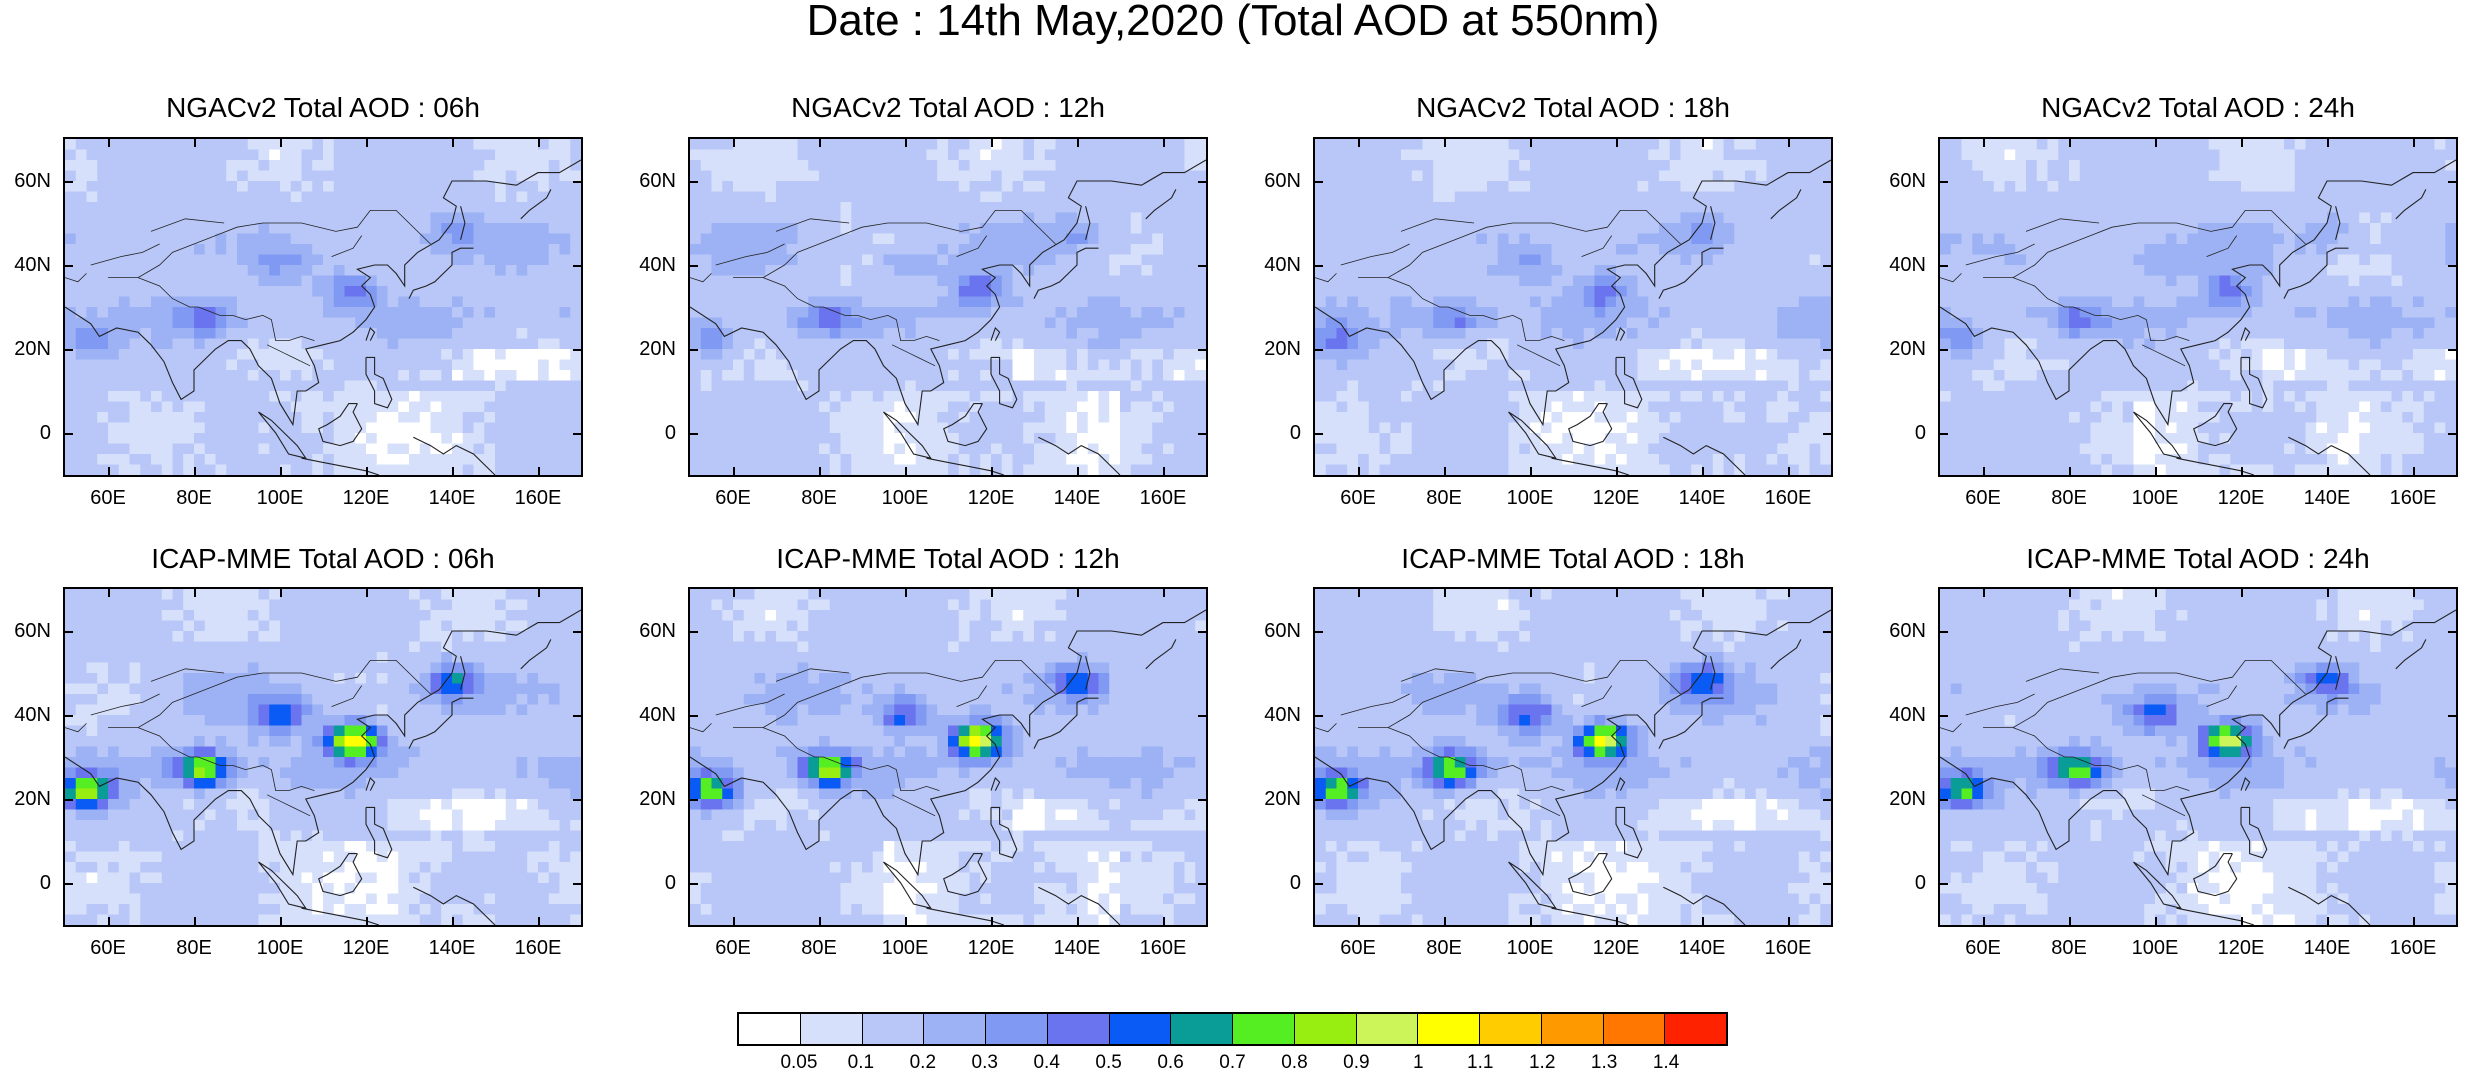 The image size is (2466, 1074). I want to click on panel-title: NGACv2 Total AOD : 12h, so click(948, 108).